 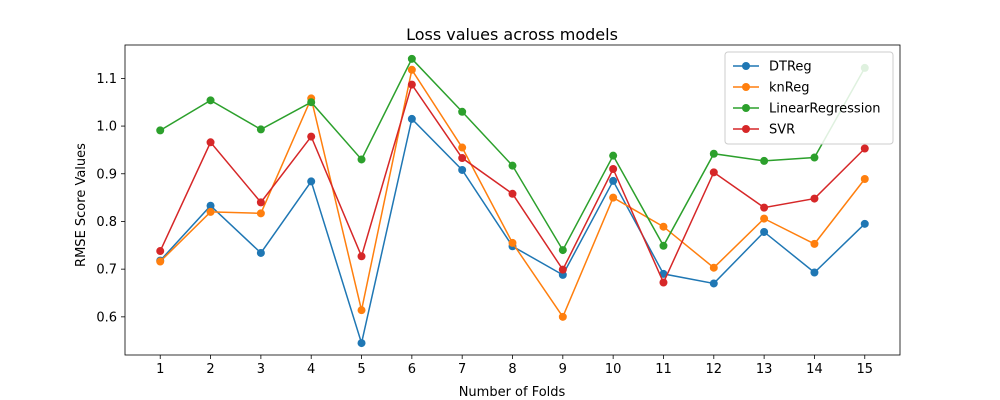 I want to click on legend-label: knReg, so click(x=789, y=88).